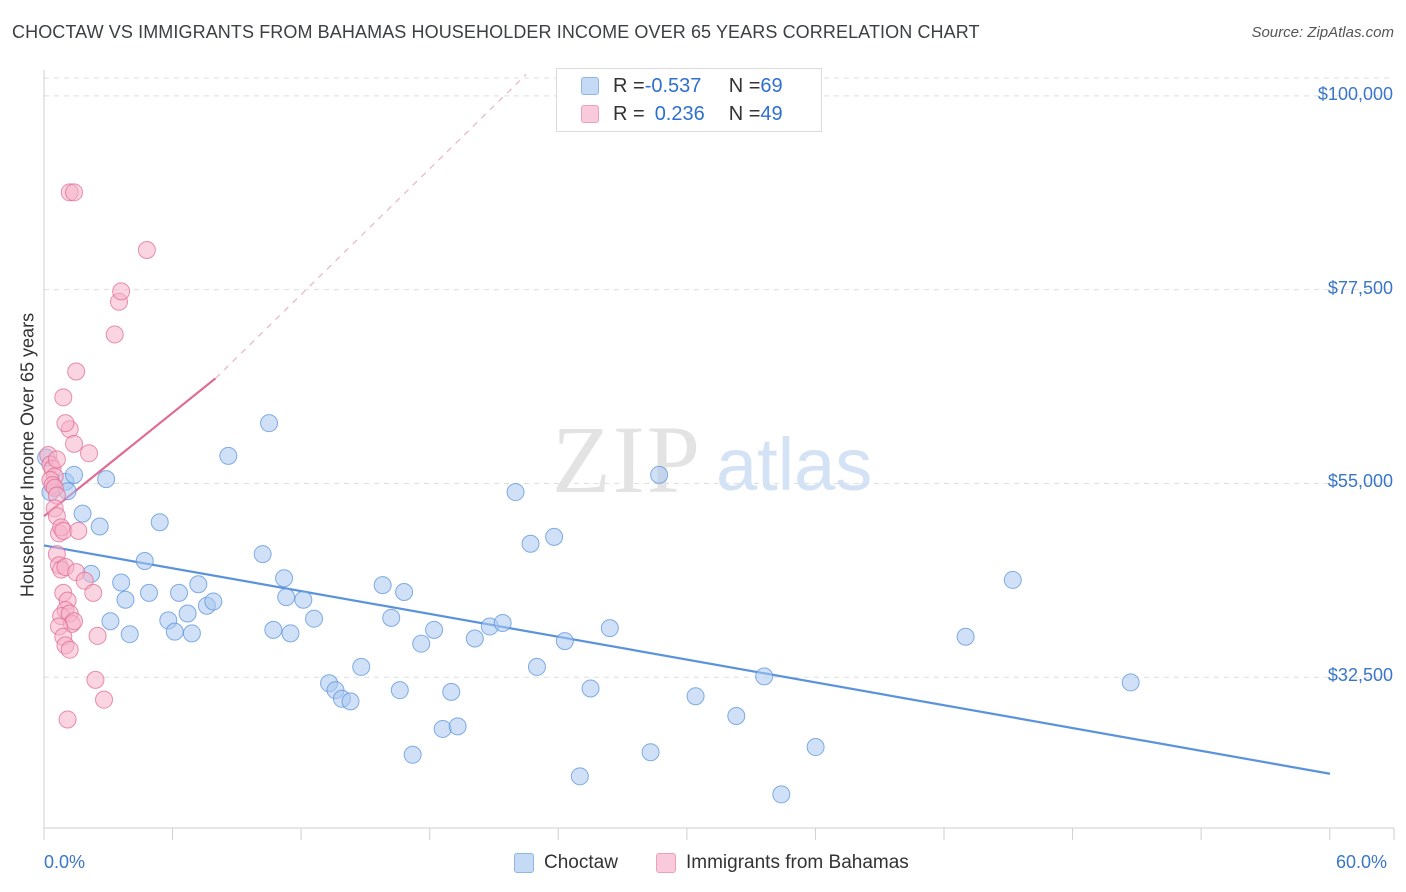 The image size is (1406, 892). Describe the element at coordinates (797, 862) in the screenshot. I see `legend-label-bahamas: Immigrants from Bahamas` at that location.